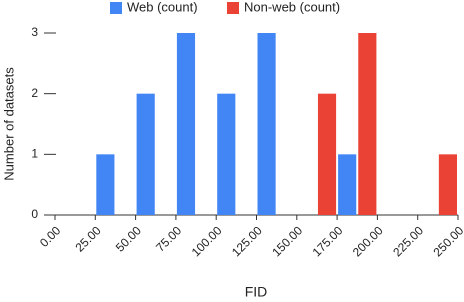 This screenshot has width=464, height=302. I want to click on x-tick-label: 75.00, so click(168, 238).